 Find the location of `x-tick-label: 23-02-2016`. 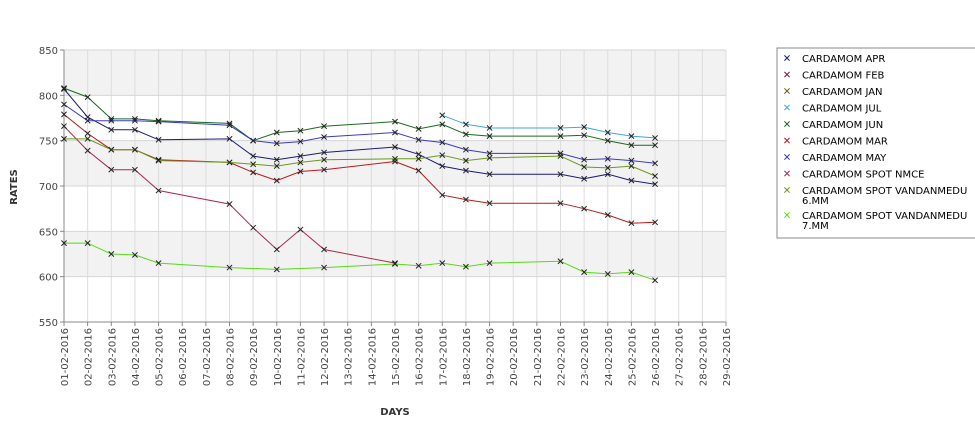

x-tick-label: 23-02-2016 is located at coordinates (585, 357).